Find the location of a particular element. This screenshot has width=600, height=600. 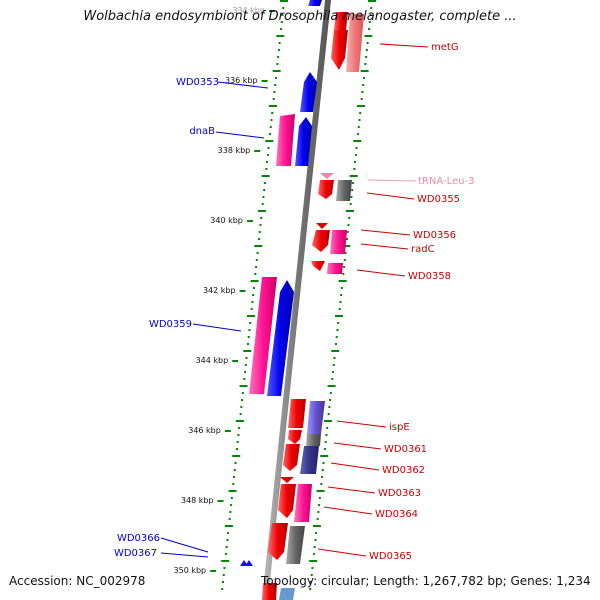

gene-wd0364-block is located at coordinates (303, 503).